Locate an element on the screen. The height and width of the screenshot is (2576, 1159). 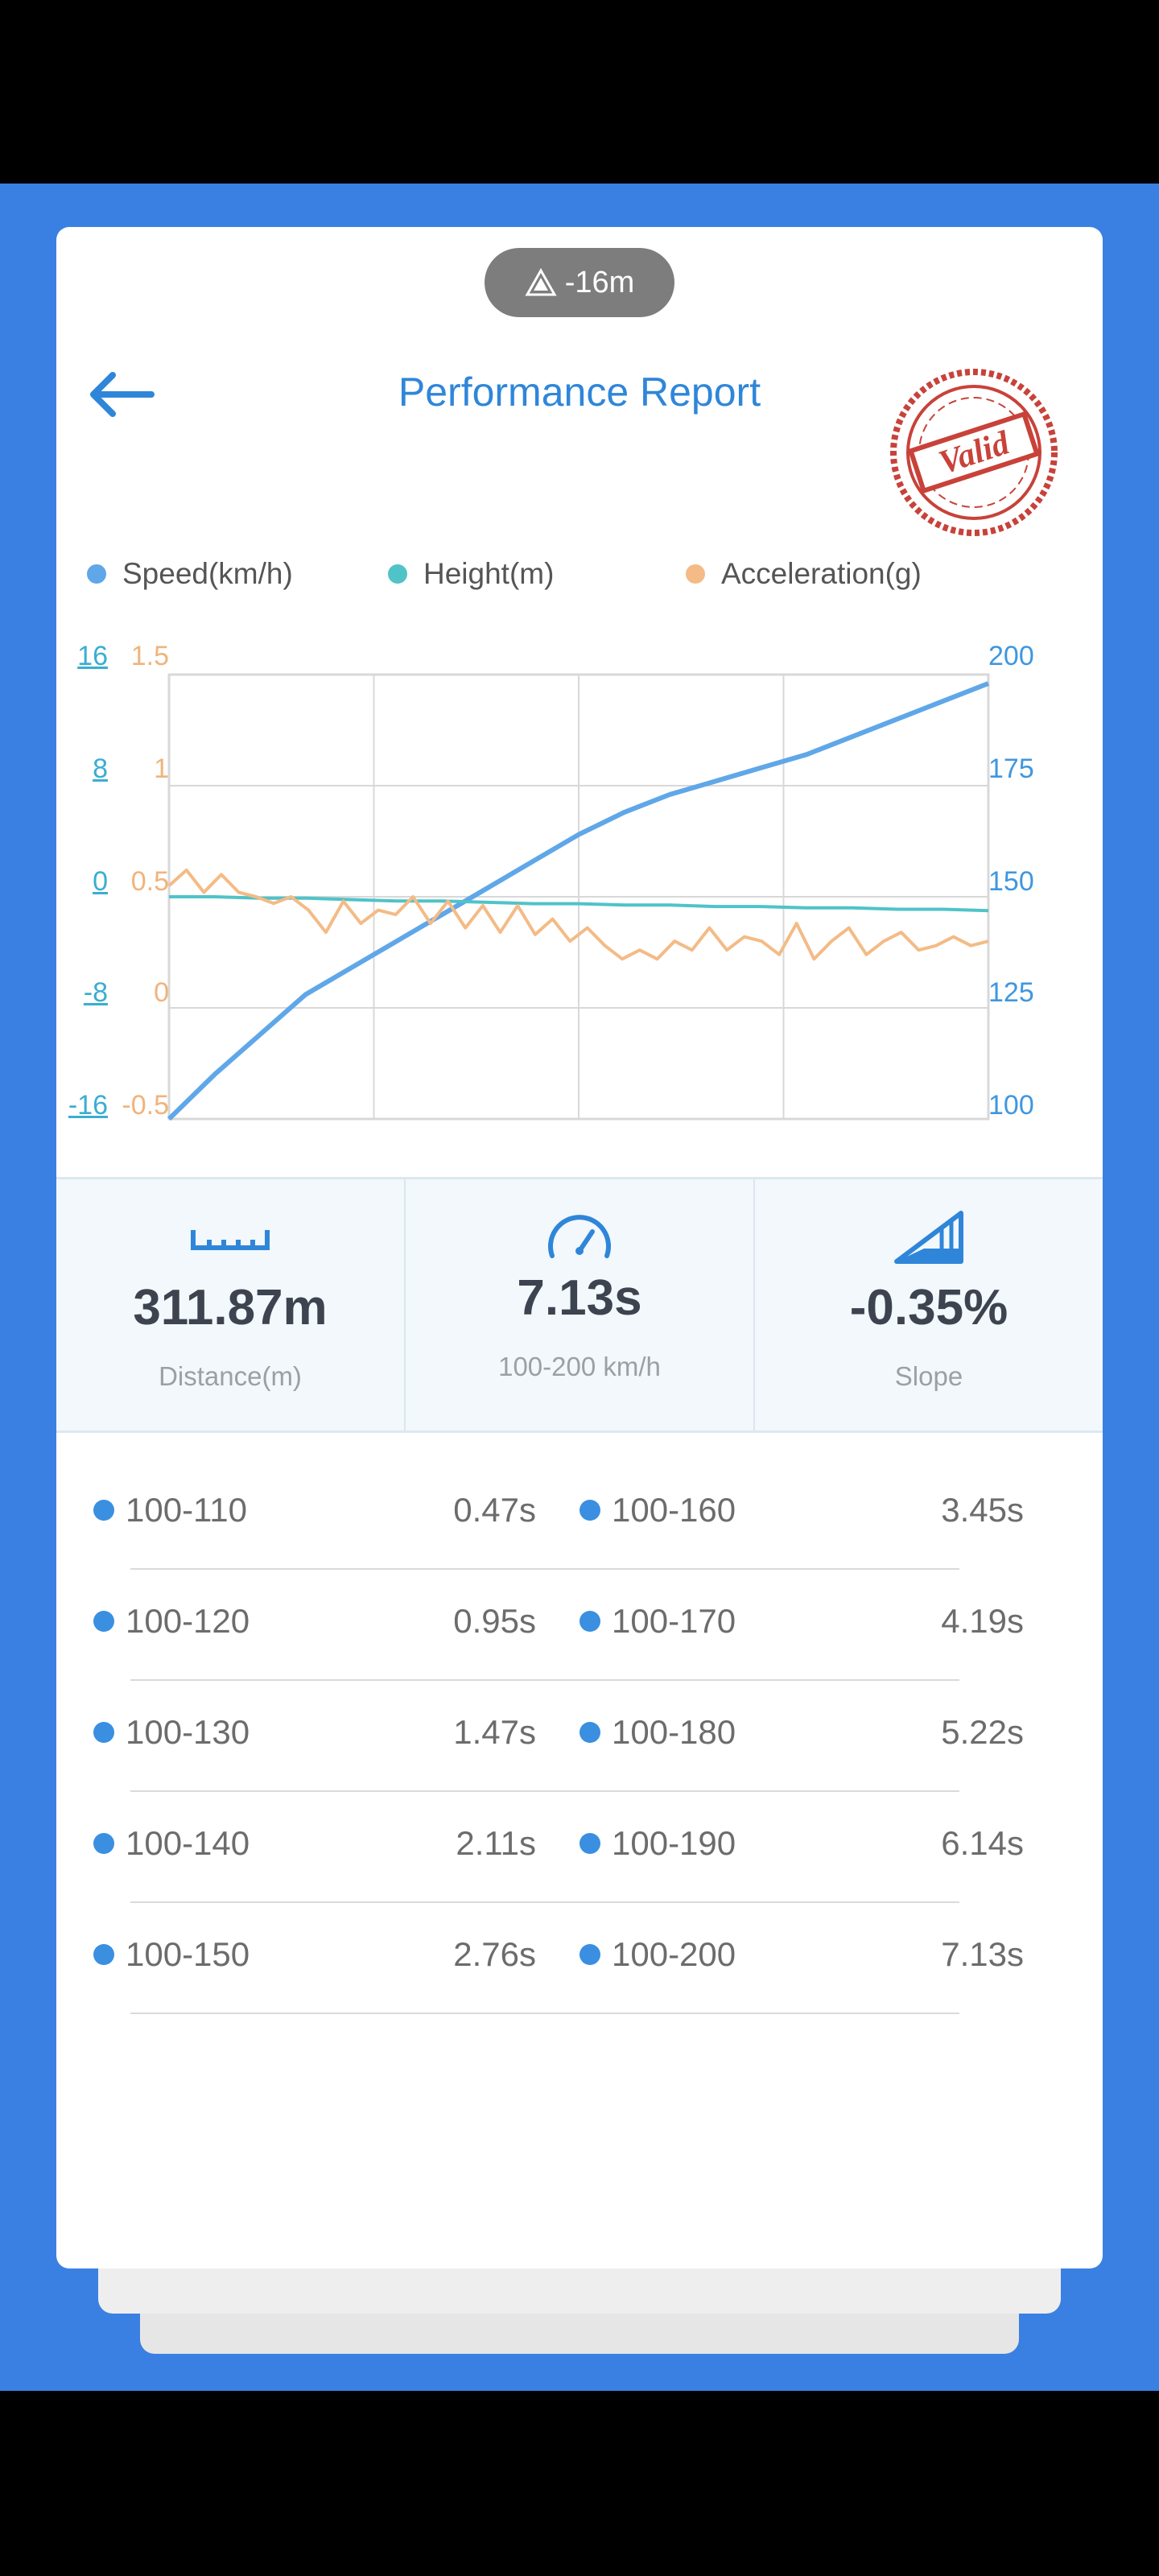
legend-item-height: Height(m) is located at coordinates (471, 574).